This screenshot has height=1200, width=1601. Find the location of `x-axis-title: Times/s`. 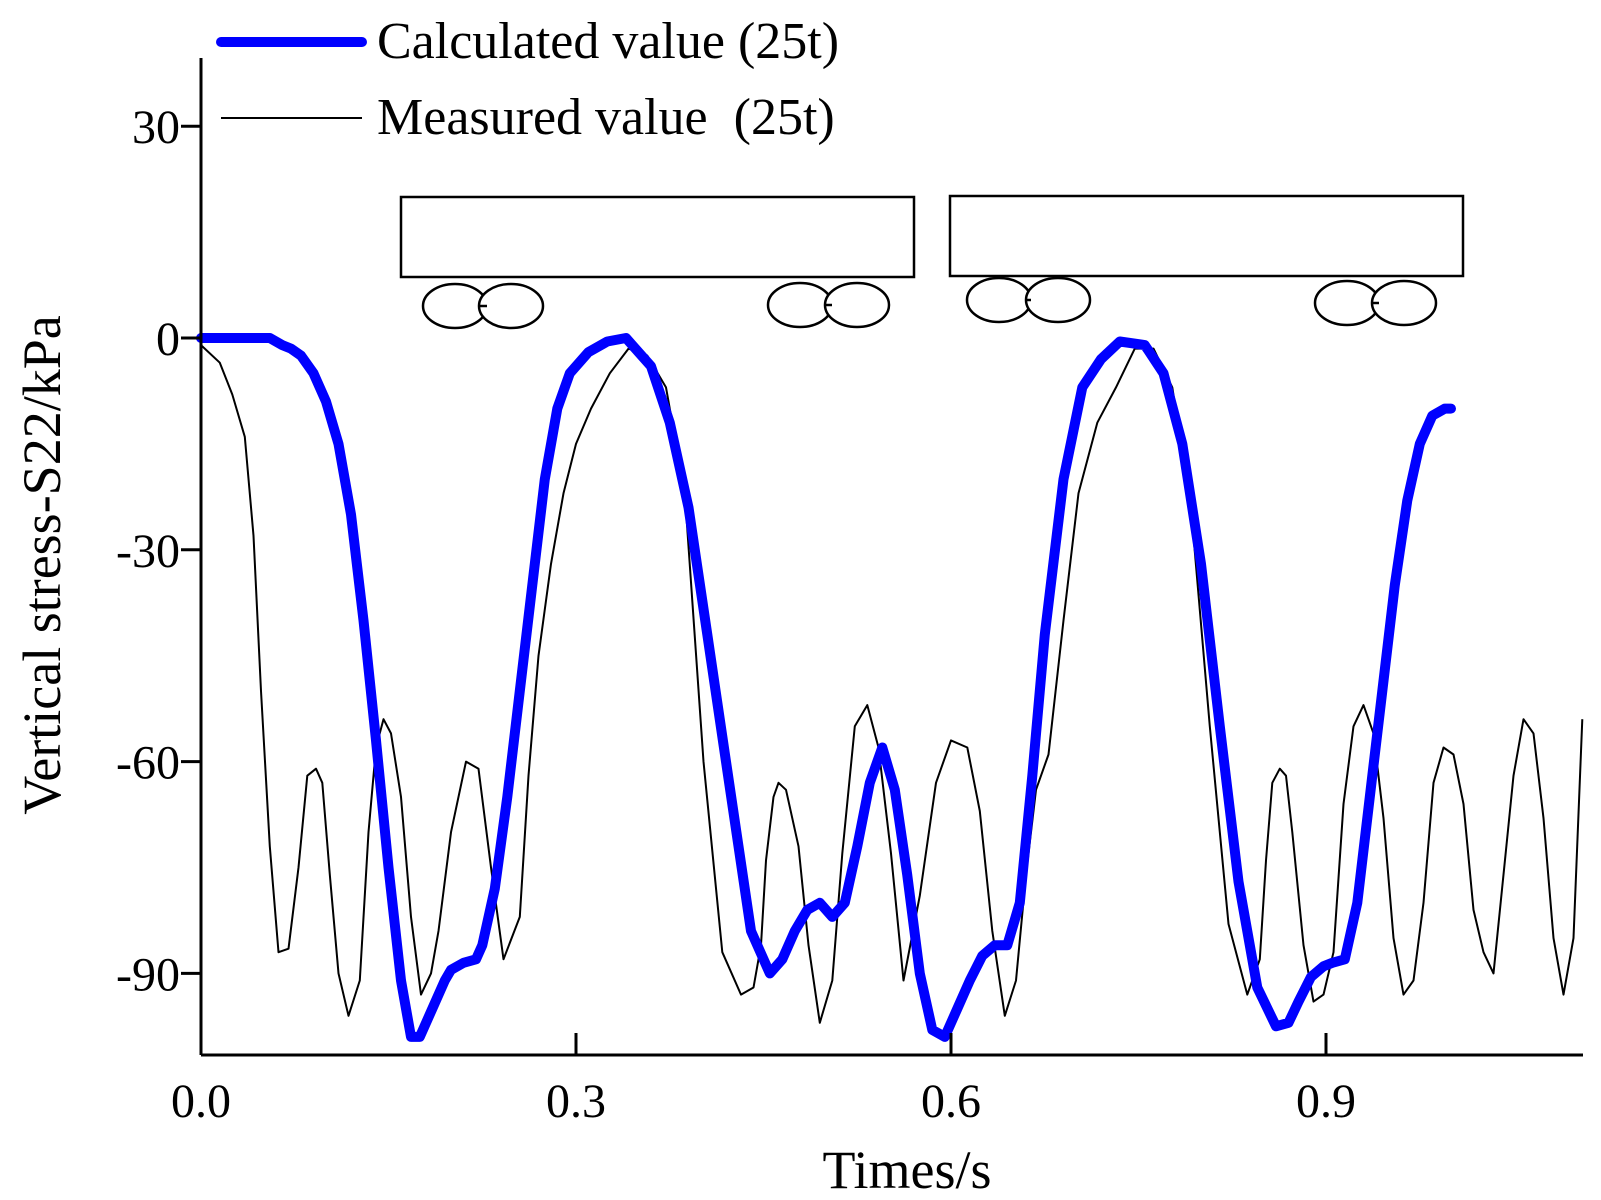

x-axis-title: Times/s is located at coordinates (906, 1170).